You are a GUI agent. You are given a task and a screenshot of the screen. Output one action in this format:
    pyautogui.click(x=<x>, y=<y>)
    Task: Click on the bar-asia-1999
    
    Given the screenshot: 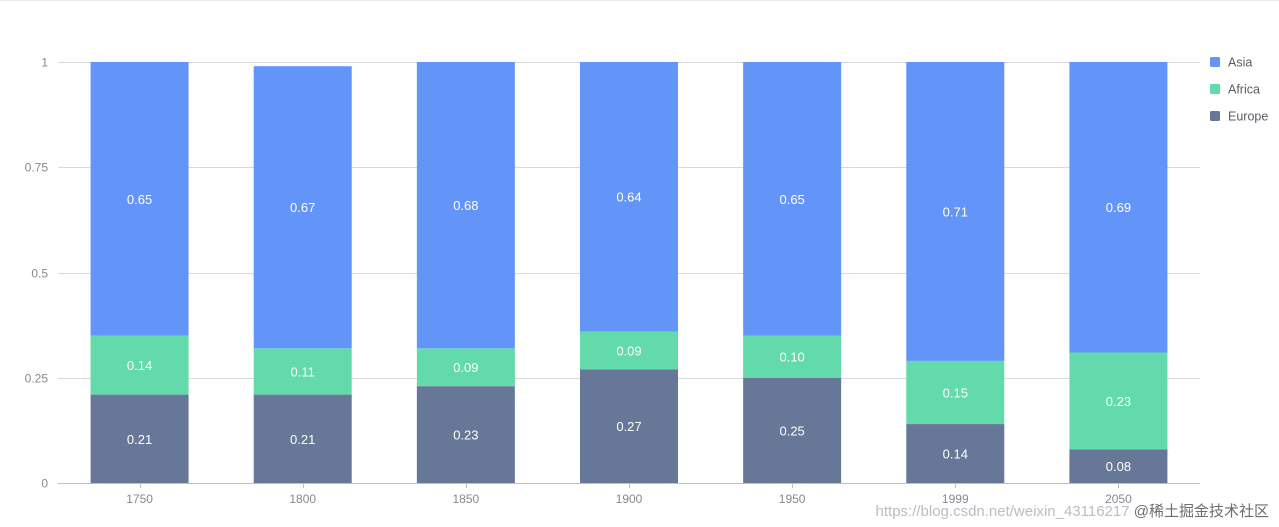 What is the action you would take?
    pyautogui.click(x=955, y=211)
    